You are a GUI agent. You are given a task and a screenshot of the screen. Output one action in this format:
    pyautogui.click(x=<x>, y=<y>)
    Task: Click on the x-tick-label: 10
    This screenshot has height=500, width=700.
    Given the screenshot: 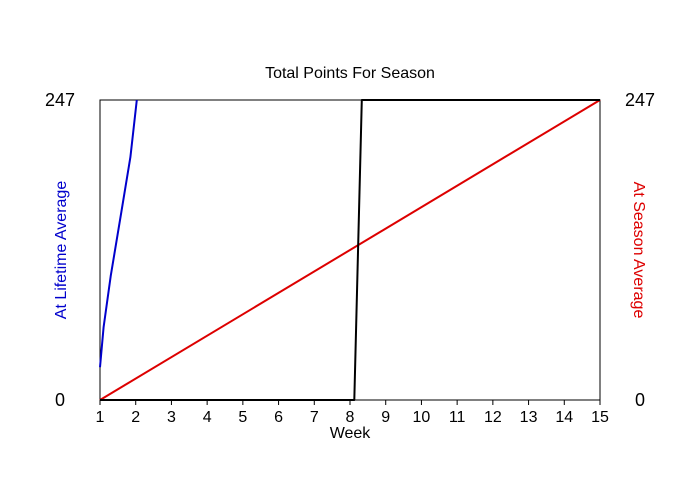 What is the action you would take?
    pyautogui.click(x=422, y=417)
    